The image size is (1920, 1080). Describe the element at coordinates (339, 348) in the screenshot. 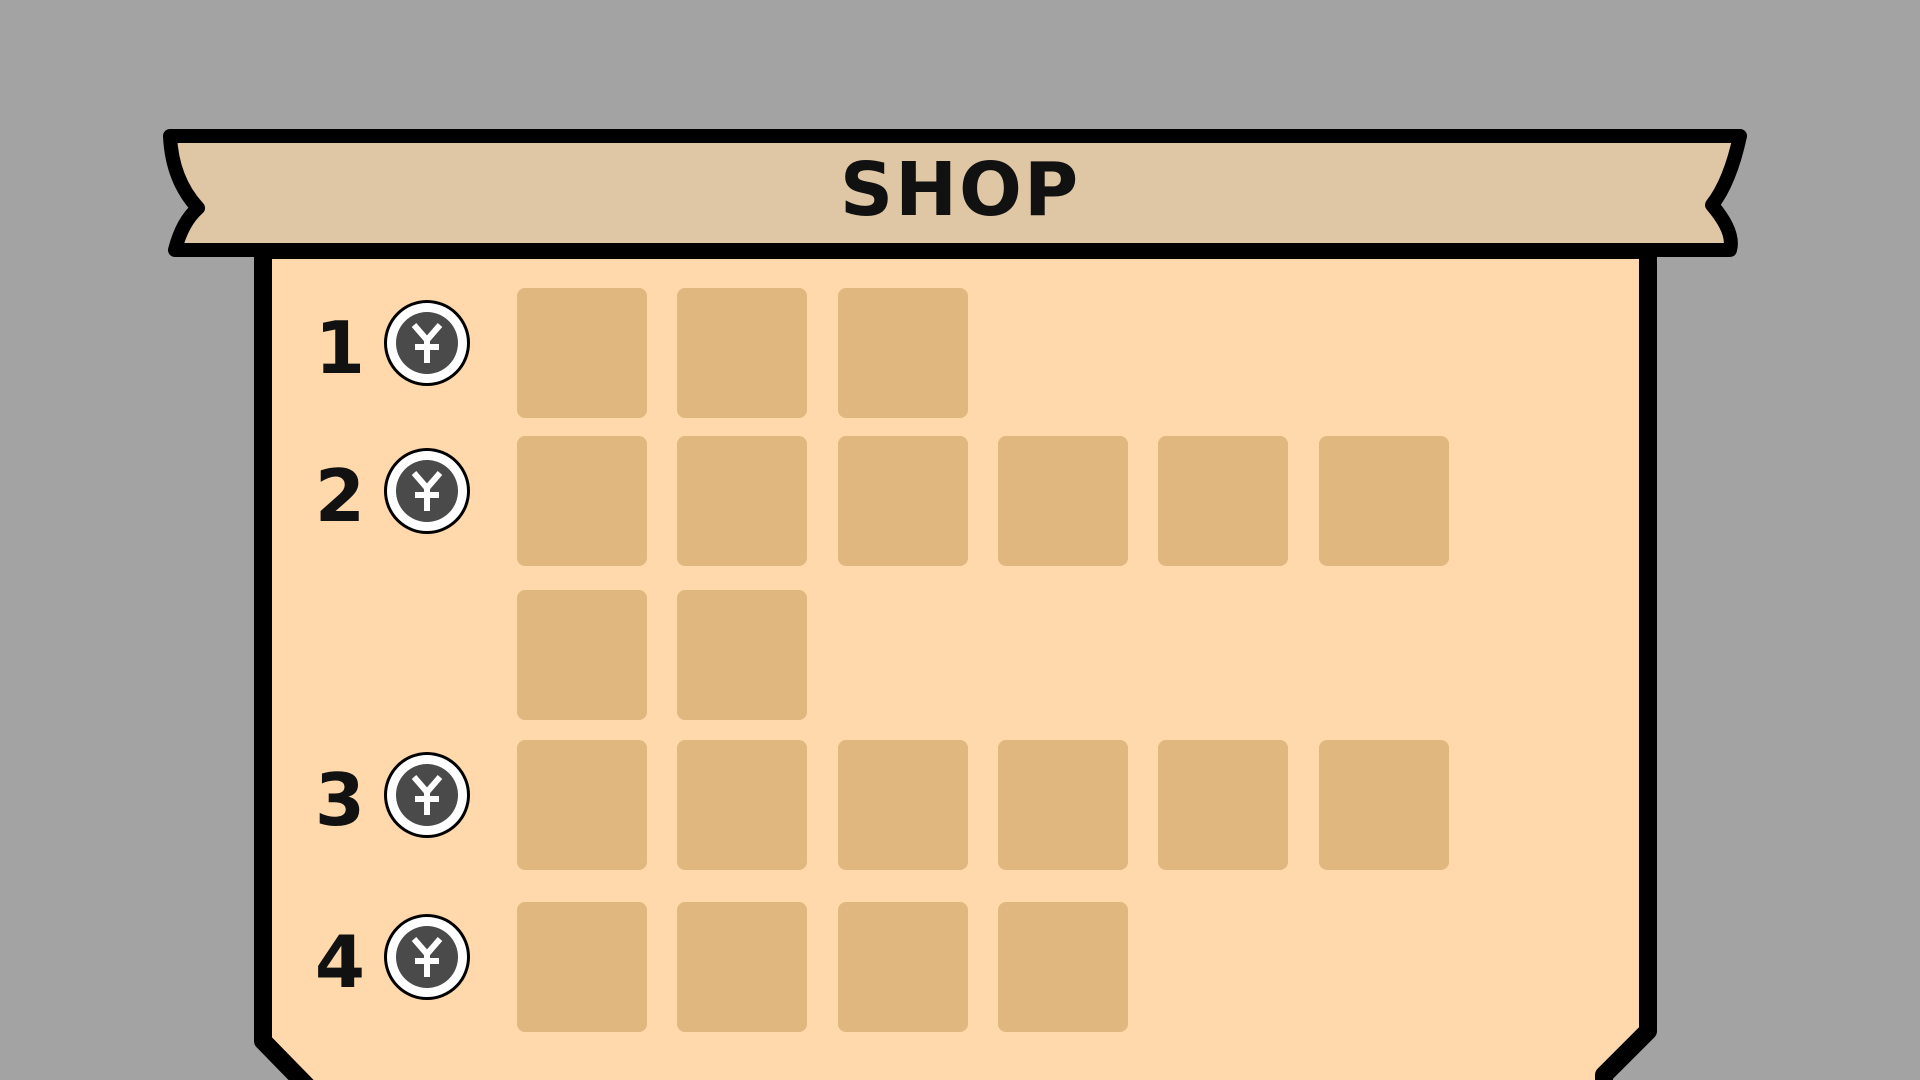

I see `tier-1-label: 1` at that location.